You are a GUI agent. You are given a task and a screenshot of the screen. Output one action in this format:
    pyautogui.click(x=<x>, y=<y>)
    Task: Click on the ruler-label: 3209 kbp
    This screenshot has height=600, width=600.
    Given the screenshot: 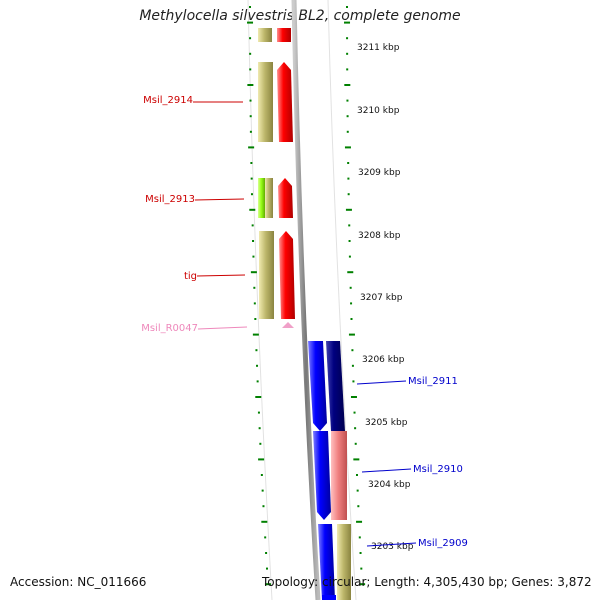 What is the action you would take?
    pyautogui.click(x=379, y=173)
    